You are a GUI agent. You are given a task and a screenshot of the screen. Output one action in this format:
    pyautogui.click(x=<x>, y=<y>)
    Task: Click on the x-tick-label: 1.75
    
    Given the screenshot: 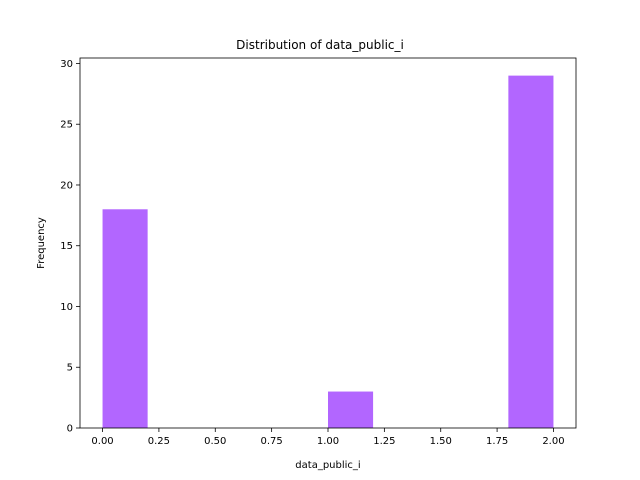 What is the action you would take?
    pyautogui.click(x=497, y=441)
    